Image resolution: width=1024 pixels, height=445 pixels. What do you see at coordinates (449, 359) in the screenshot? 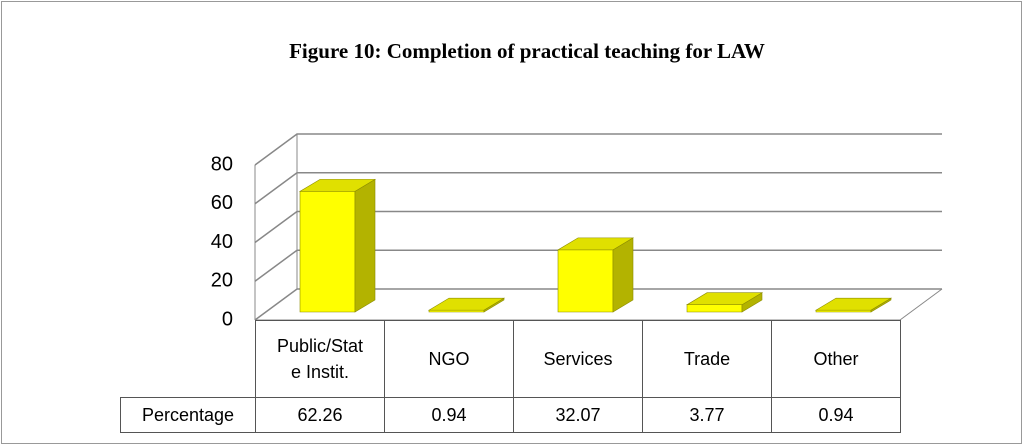
I see `x-tick-label: NGO` at bounding box center [449, 359].